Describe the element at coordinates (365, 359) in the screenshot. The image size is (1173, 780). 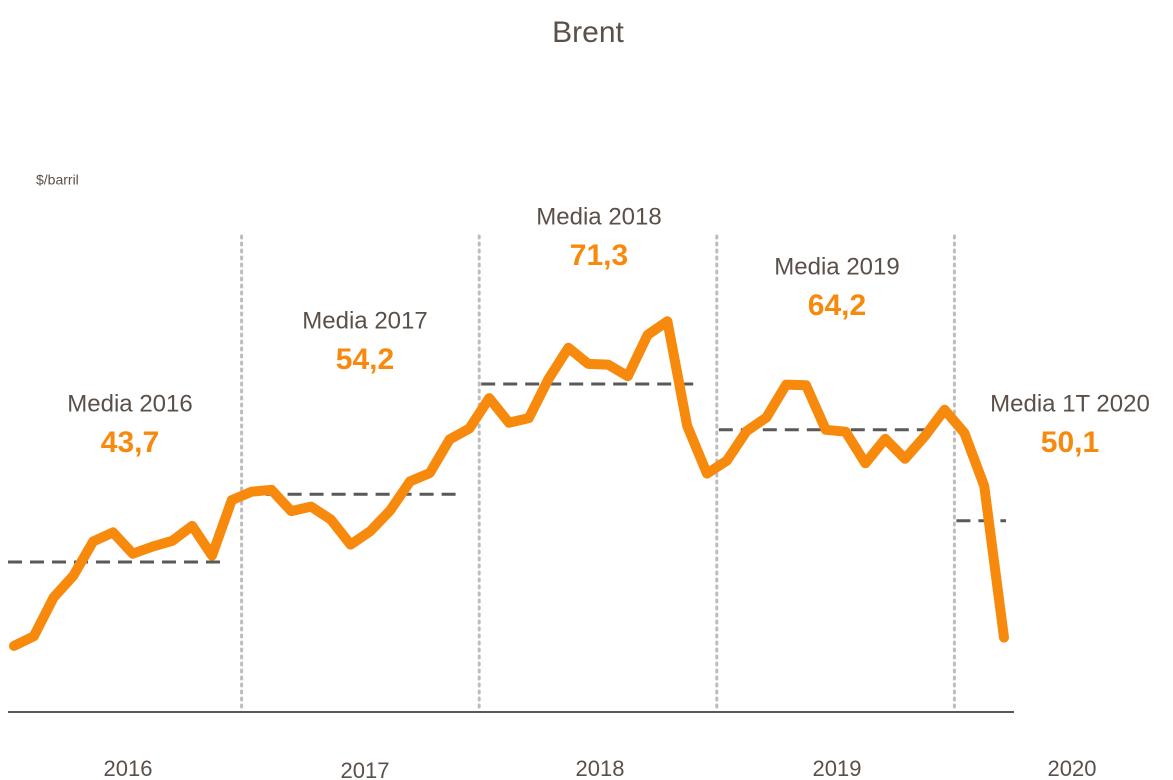
I see `average-value: 54,2` at that location.